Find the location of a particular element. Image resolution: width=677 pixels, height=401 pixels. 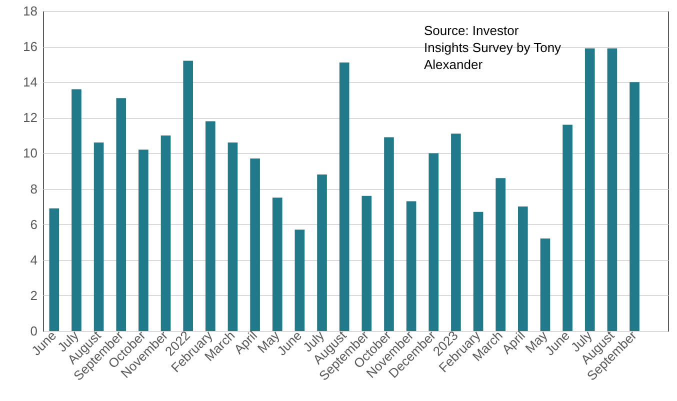

y-tick-label: 4 is located at coordinates (34, 260).